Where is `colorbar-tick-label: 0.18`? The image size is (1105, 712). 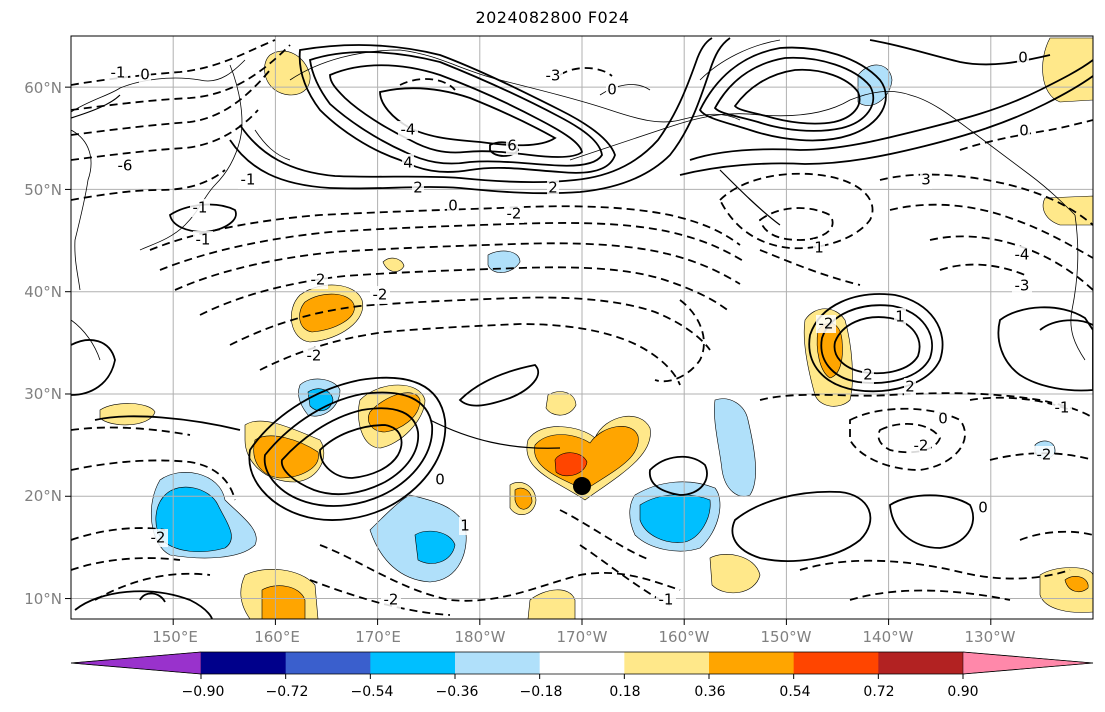
colorbar-tick-label: 0.18 is located at coordinates (624, 692).